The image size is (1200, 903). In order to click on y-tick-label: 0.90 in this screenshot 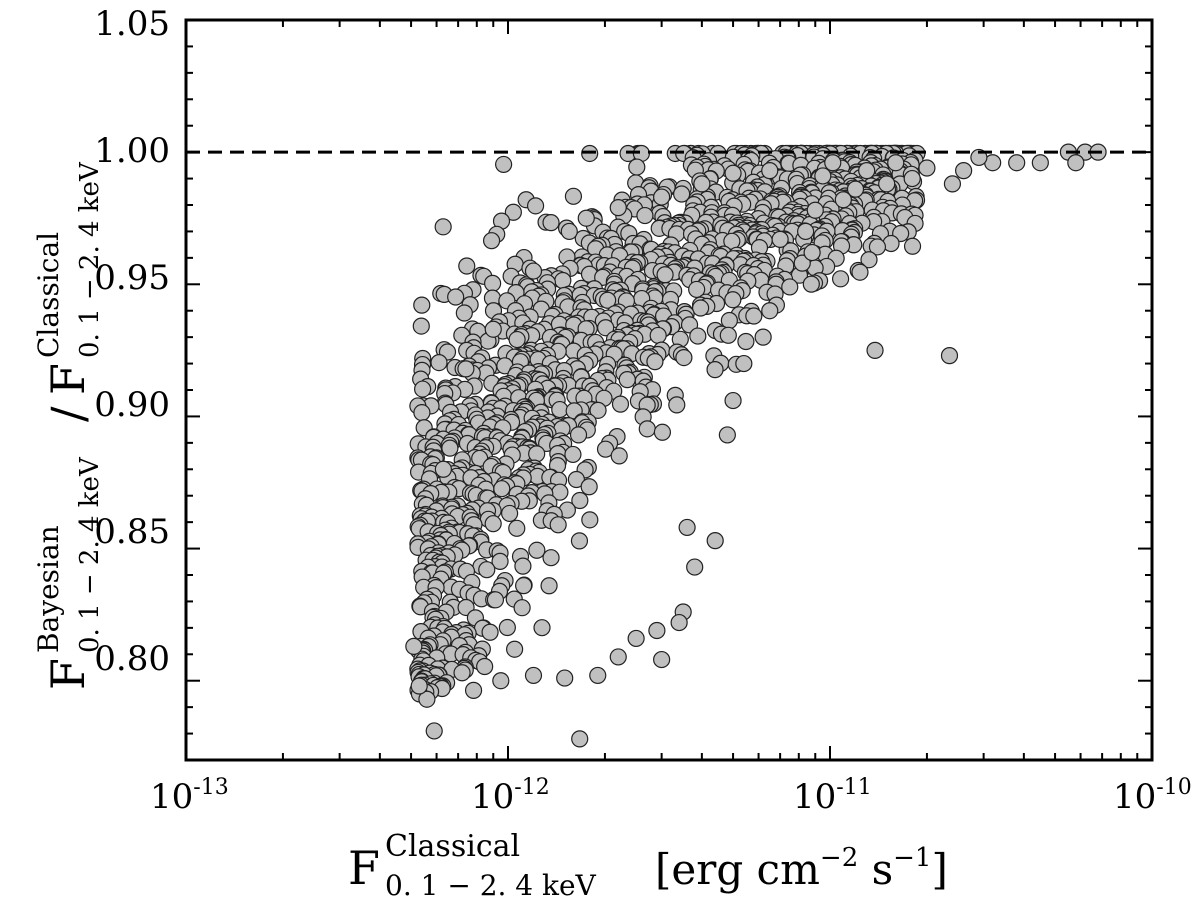, I will do `click(132, 405)`.